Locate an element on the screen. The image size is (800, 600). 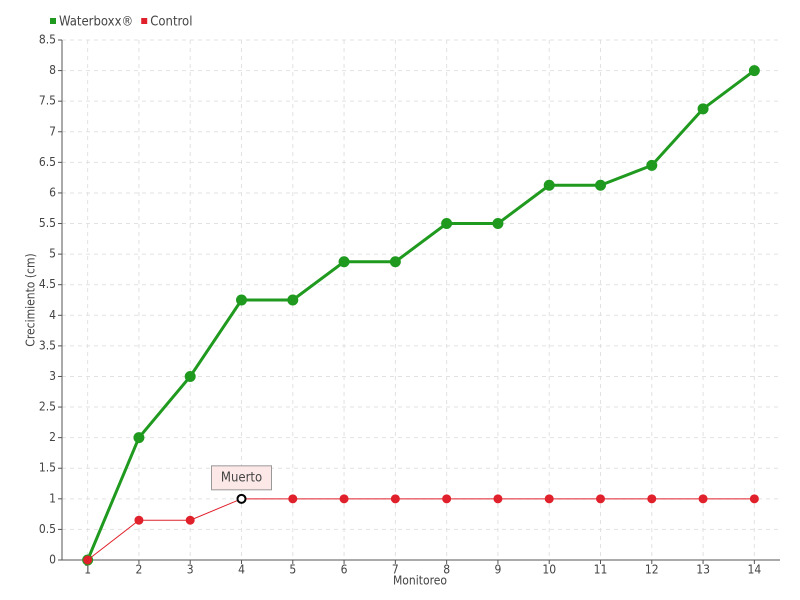
y-tick-label: 0 is located at coordinates (52, 560).